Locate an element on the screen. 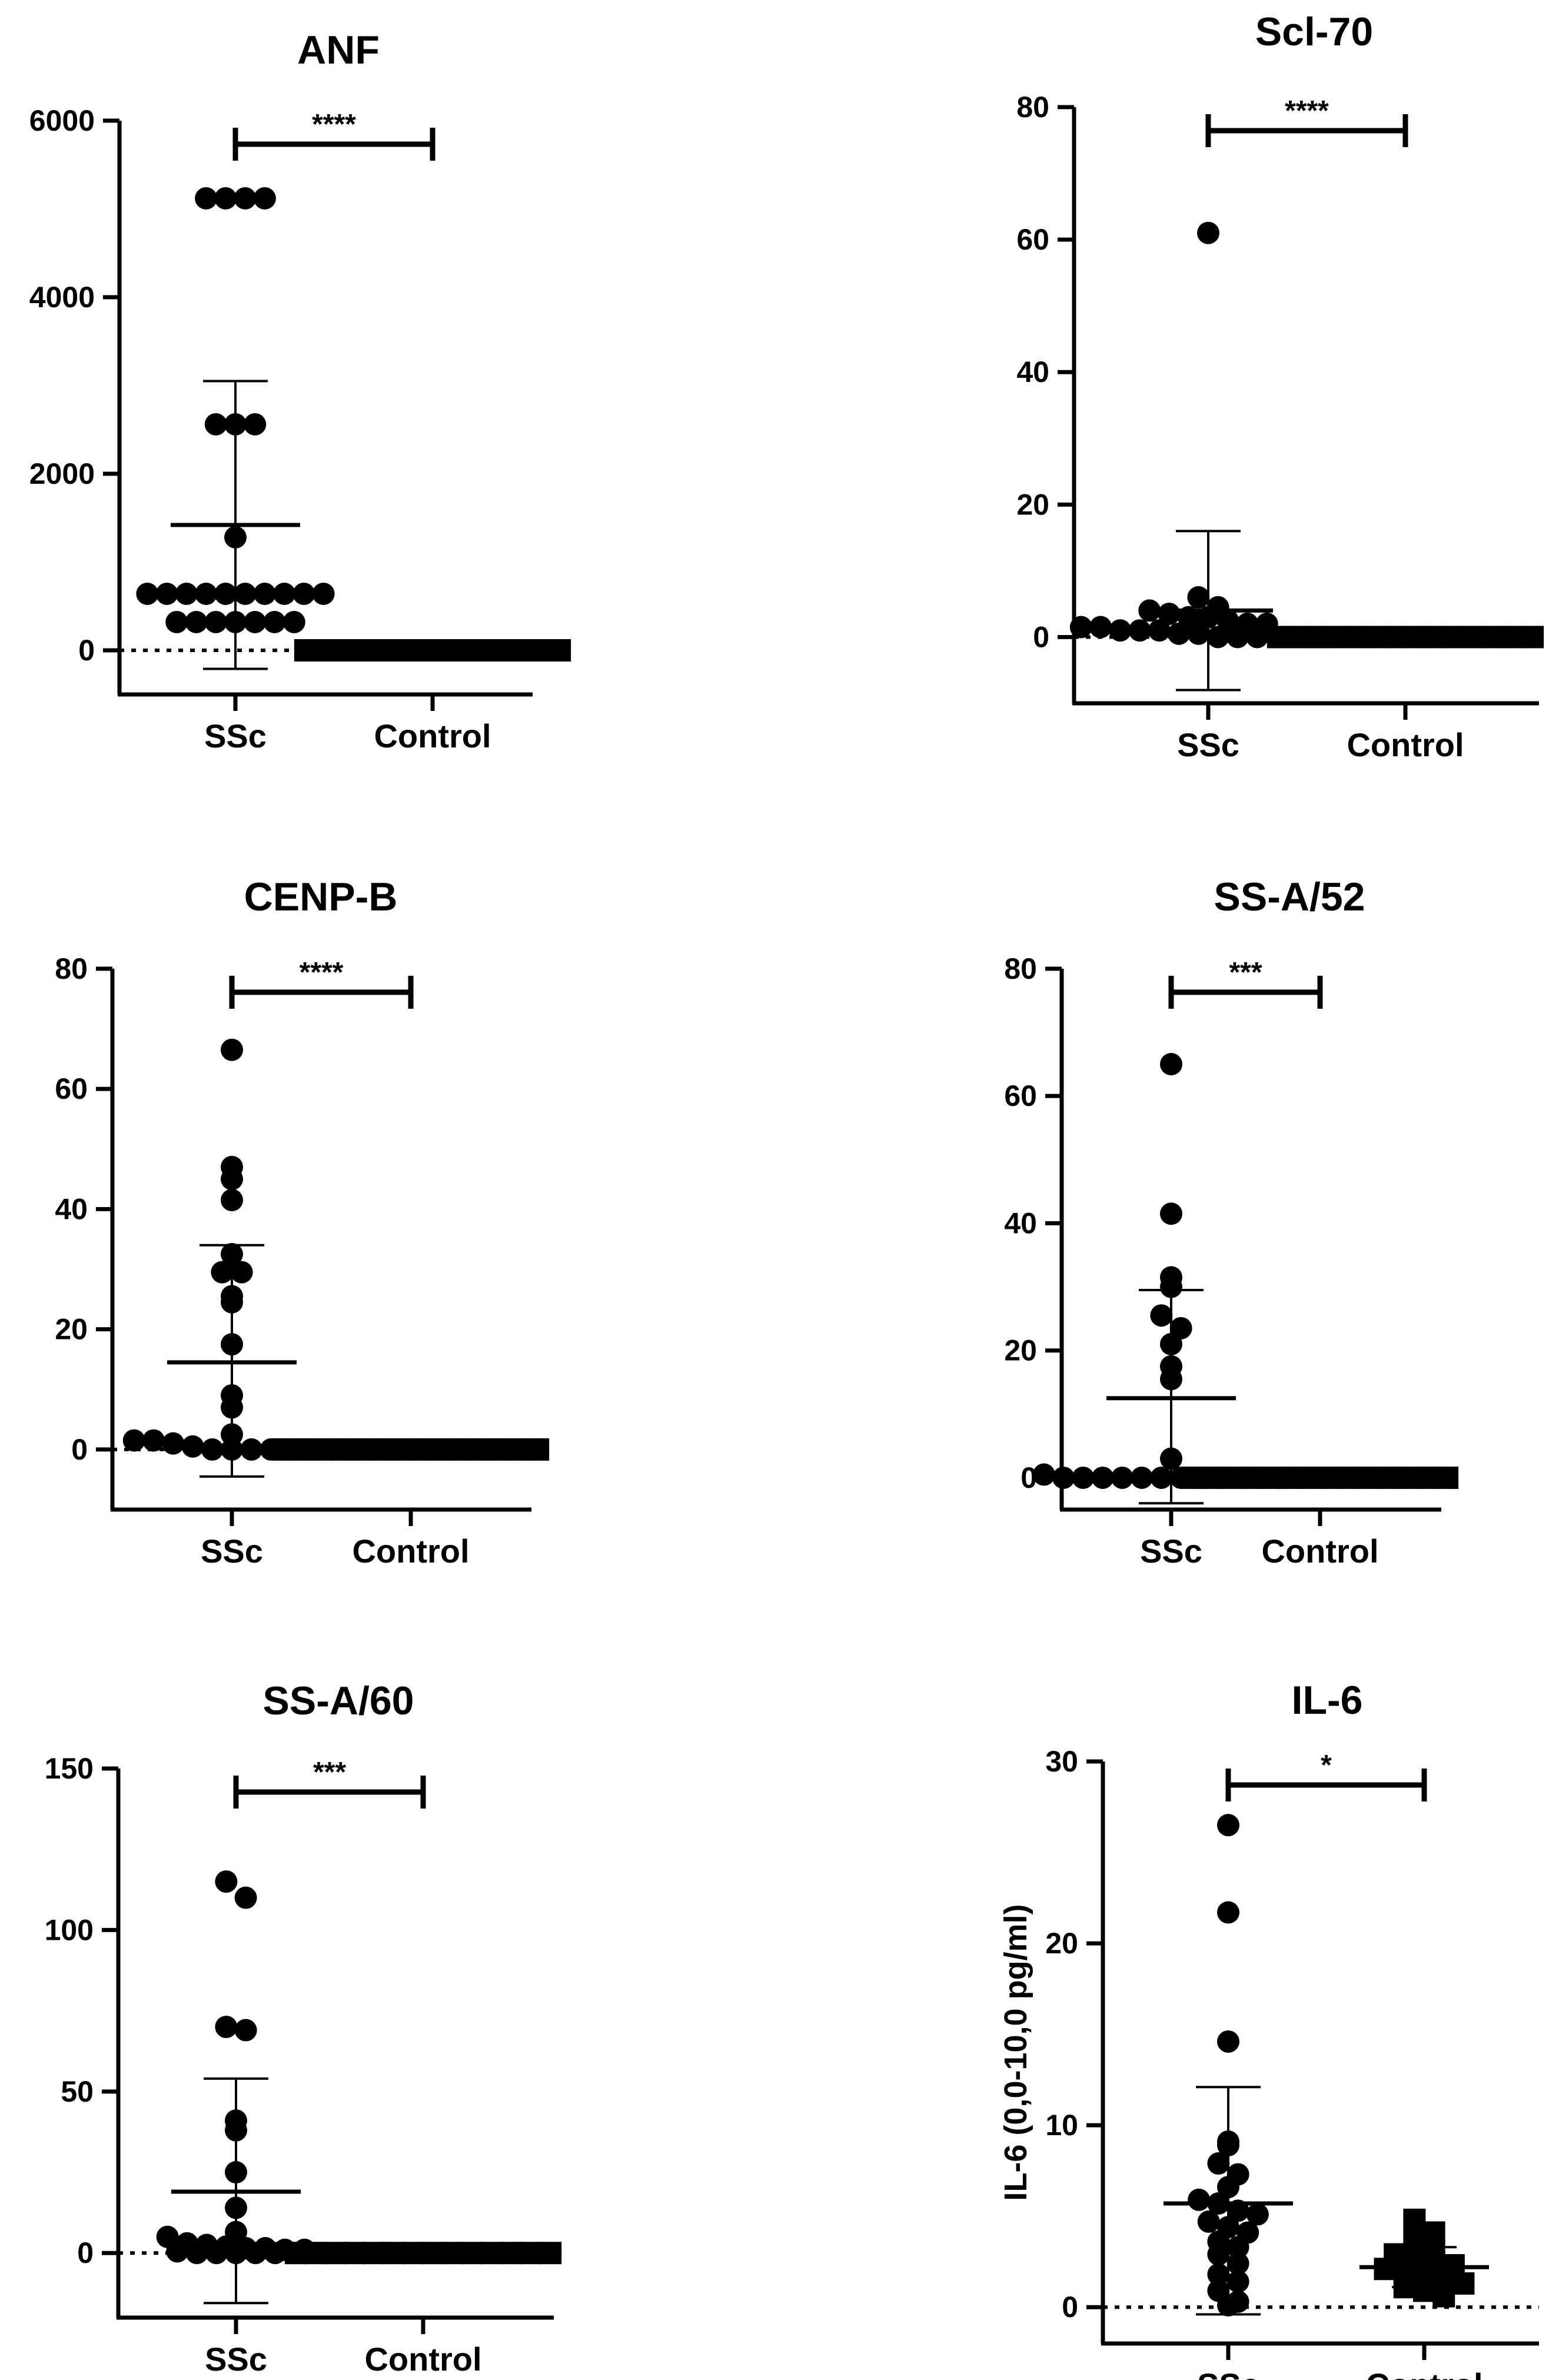  chart-panel-2: CENP-B 0 20 40 60 80 SSc Control **** is located at coordinates (302, 1222).